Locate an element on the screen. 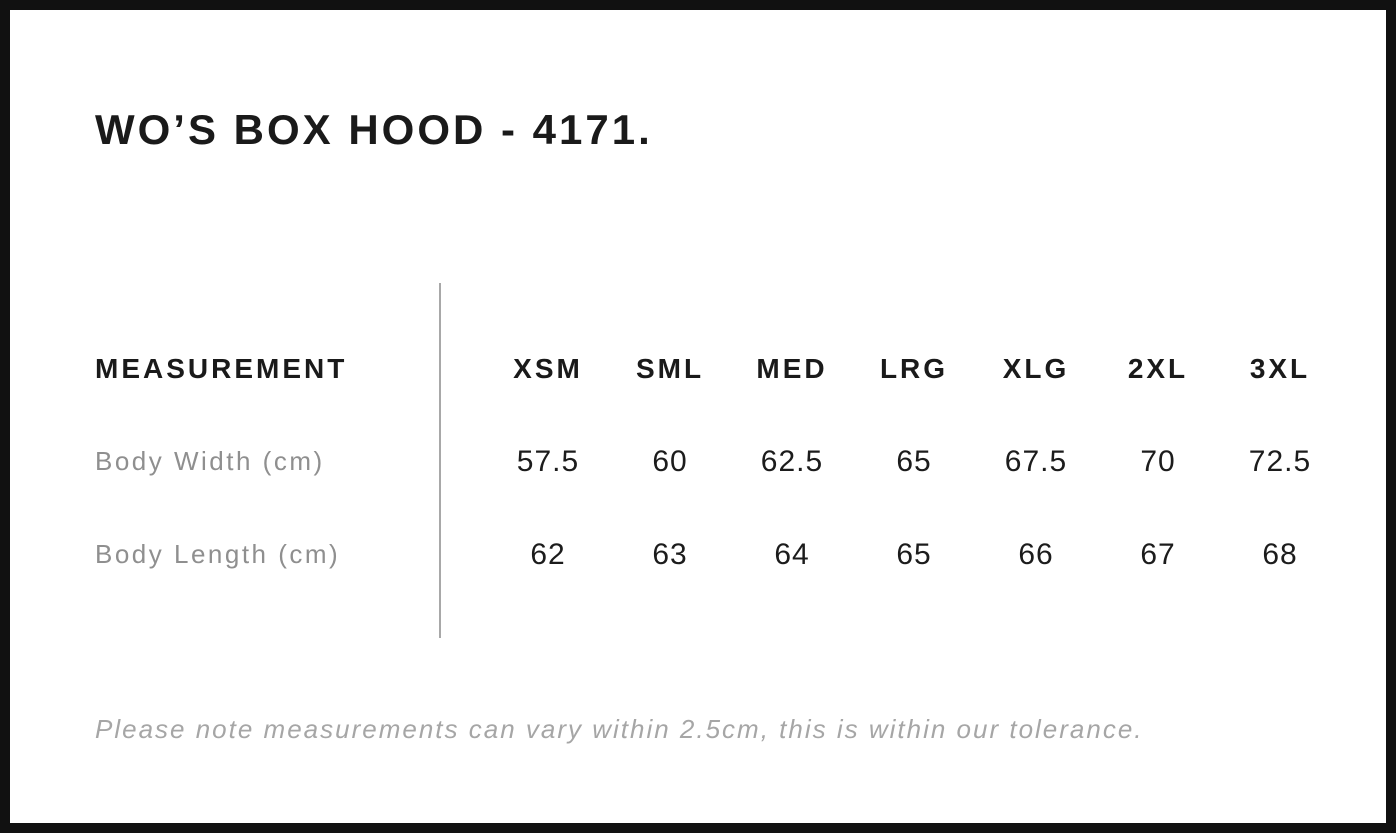  column-header-sml: SML is located at coordinates (670, 368).